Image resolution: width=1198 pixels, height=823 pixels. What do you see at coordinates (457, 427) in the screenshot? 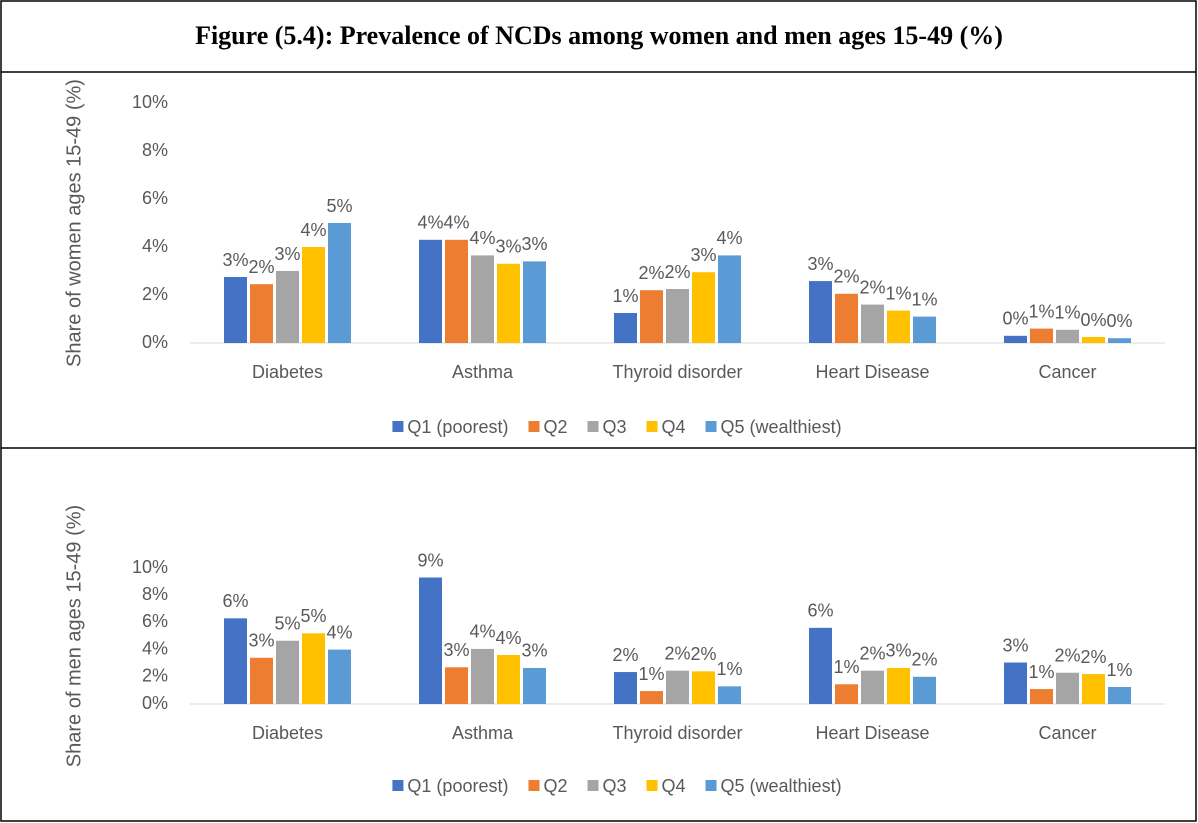
I see `legend-label: Q1 (poorest)` at bounding box center [457, 427].